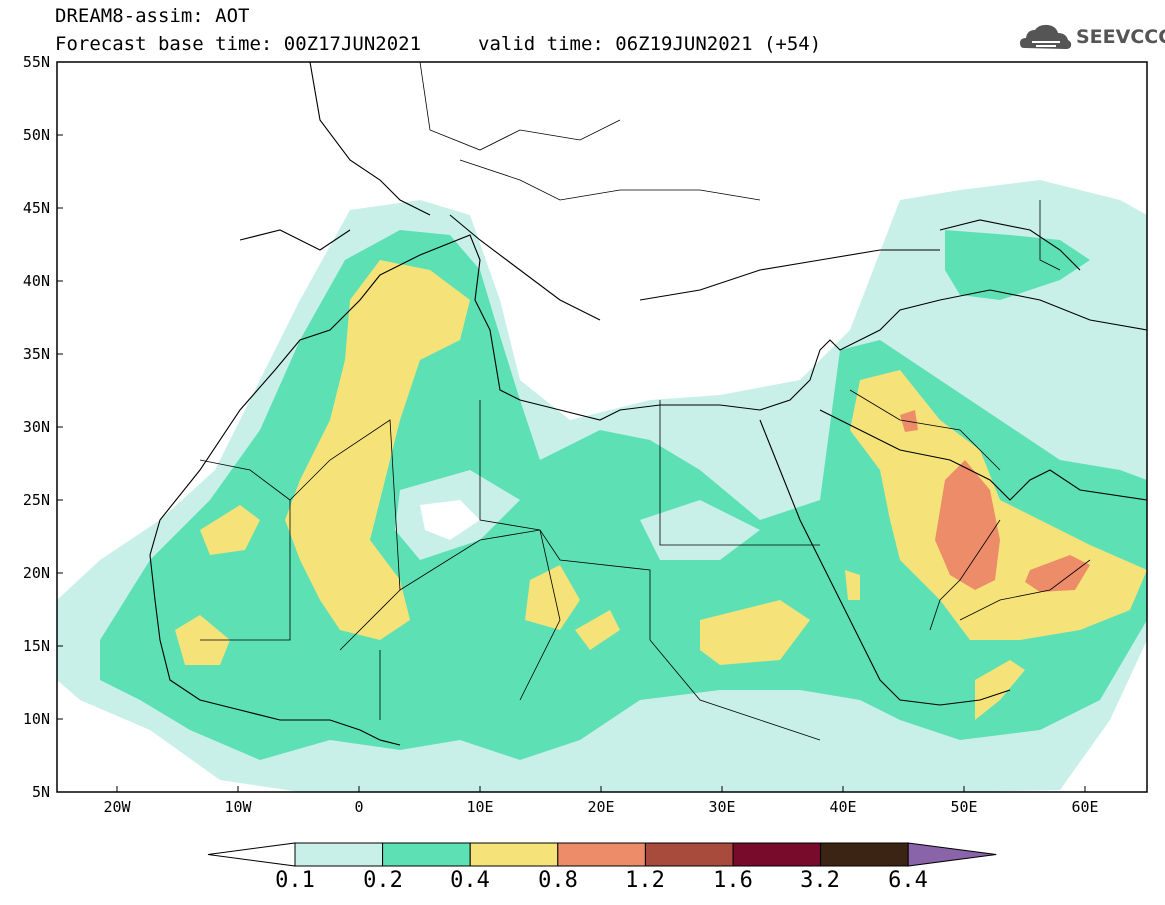 This screenshot has height=905, width=1165. I want to click on colorbar-label: 0.1, so click(295, 880).